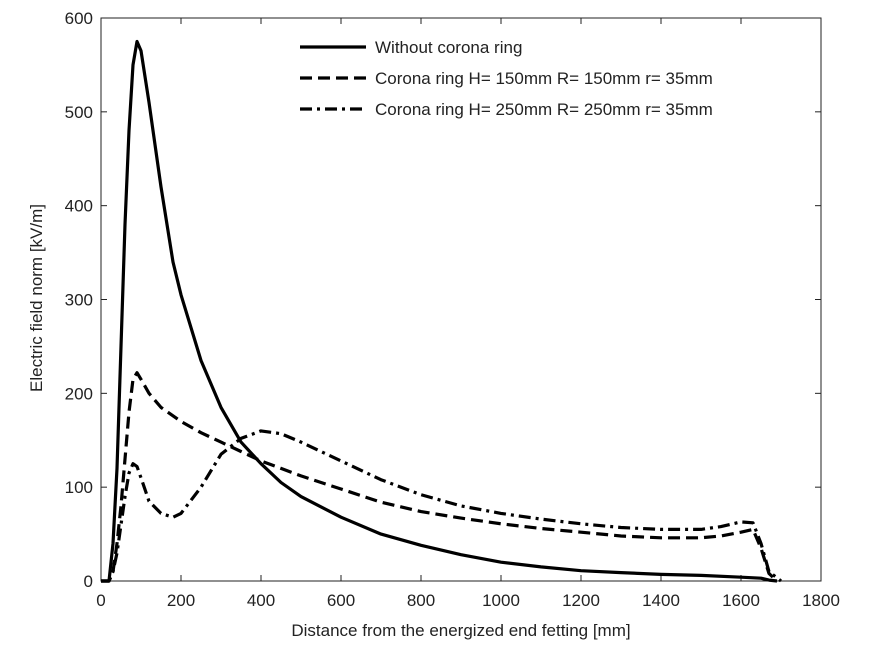  I want to click on x-tick-label: 200, so click(181, 600).